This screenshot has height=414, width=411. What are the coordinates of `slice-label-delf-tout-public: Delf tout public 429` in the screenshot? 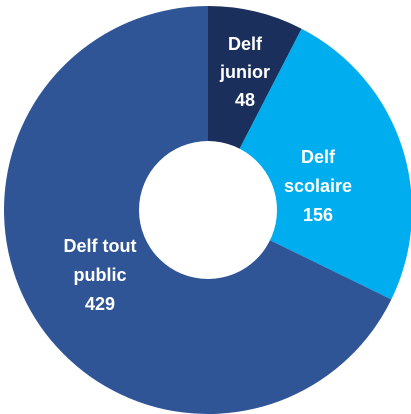 It's located at (100, 275).